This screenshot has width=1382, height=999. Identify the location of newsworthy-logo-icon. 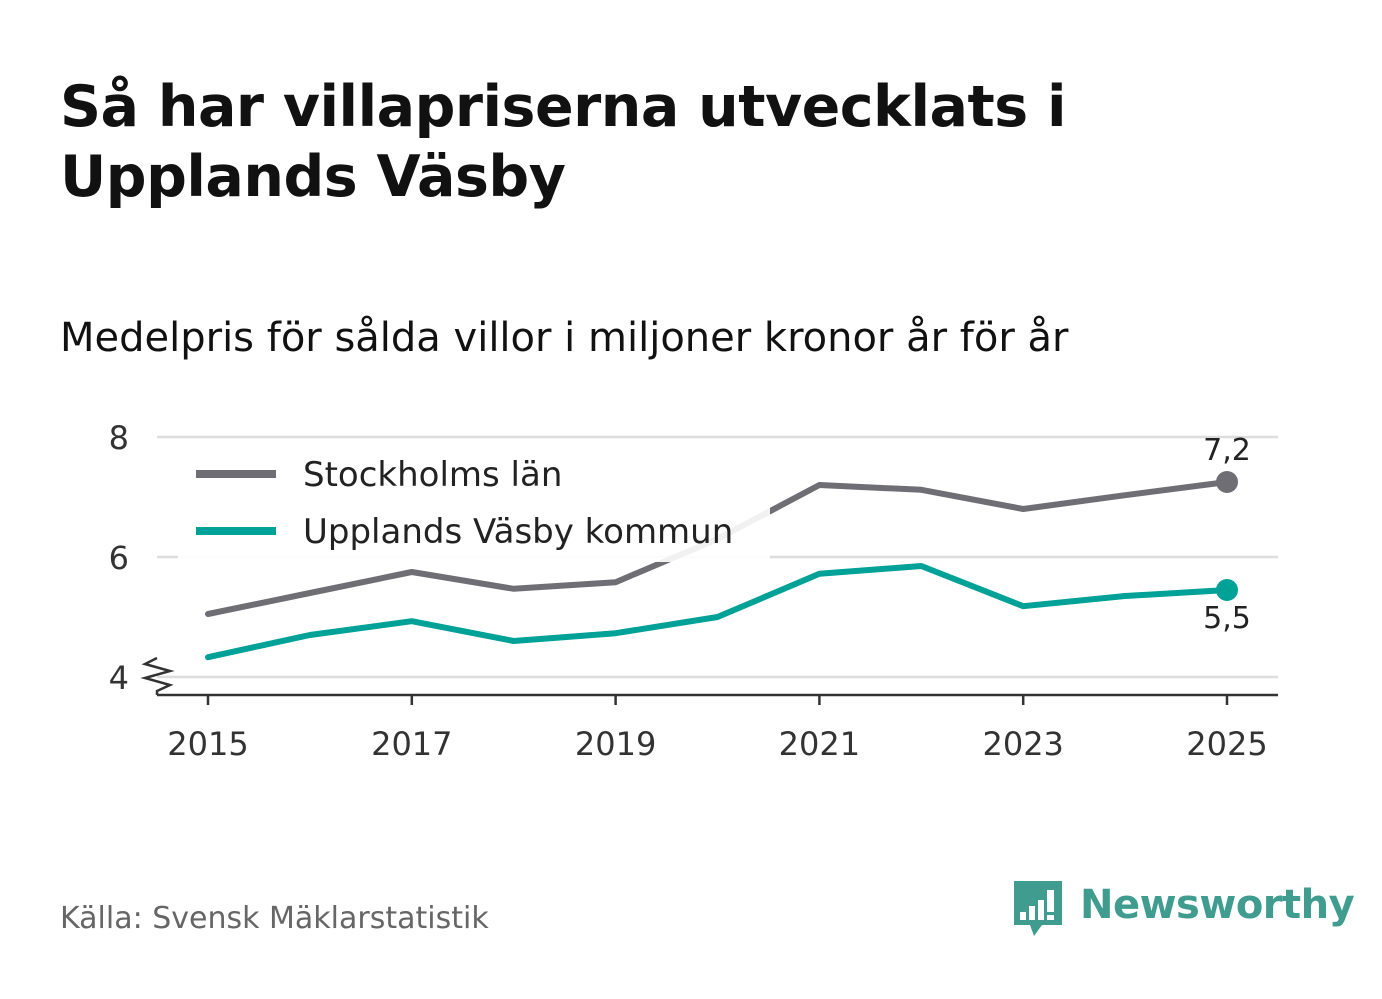
(1038, 908).